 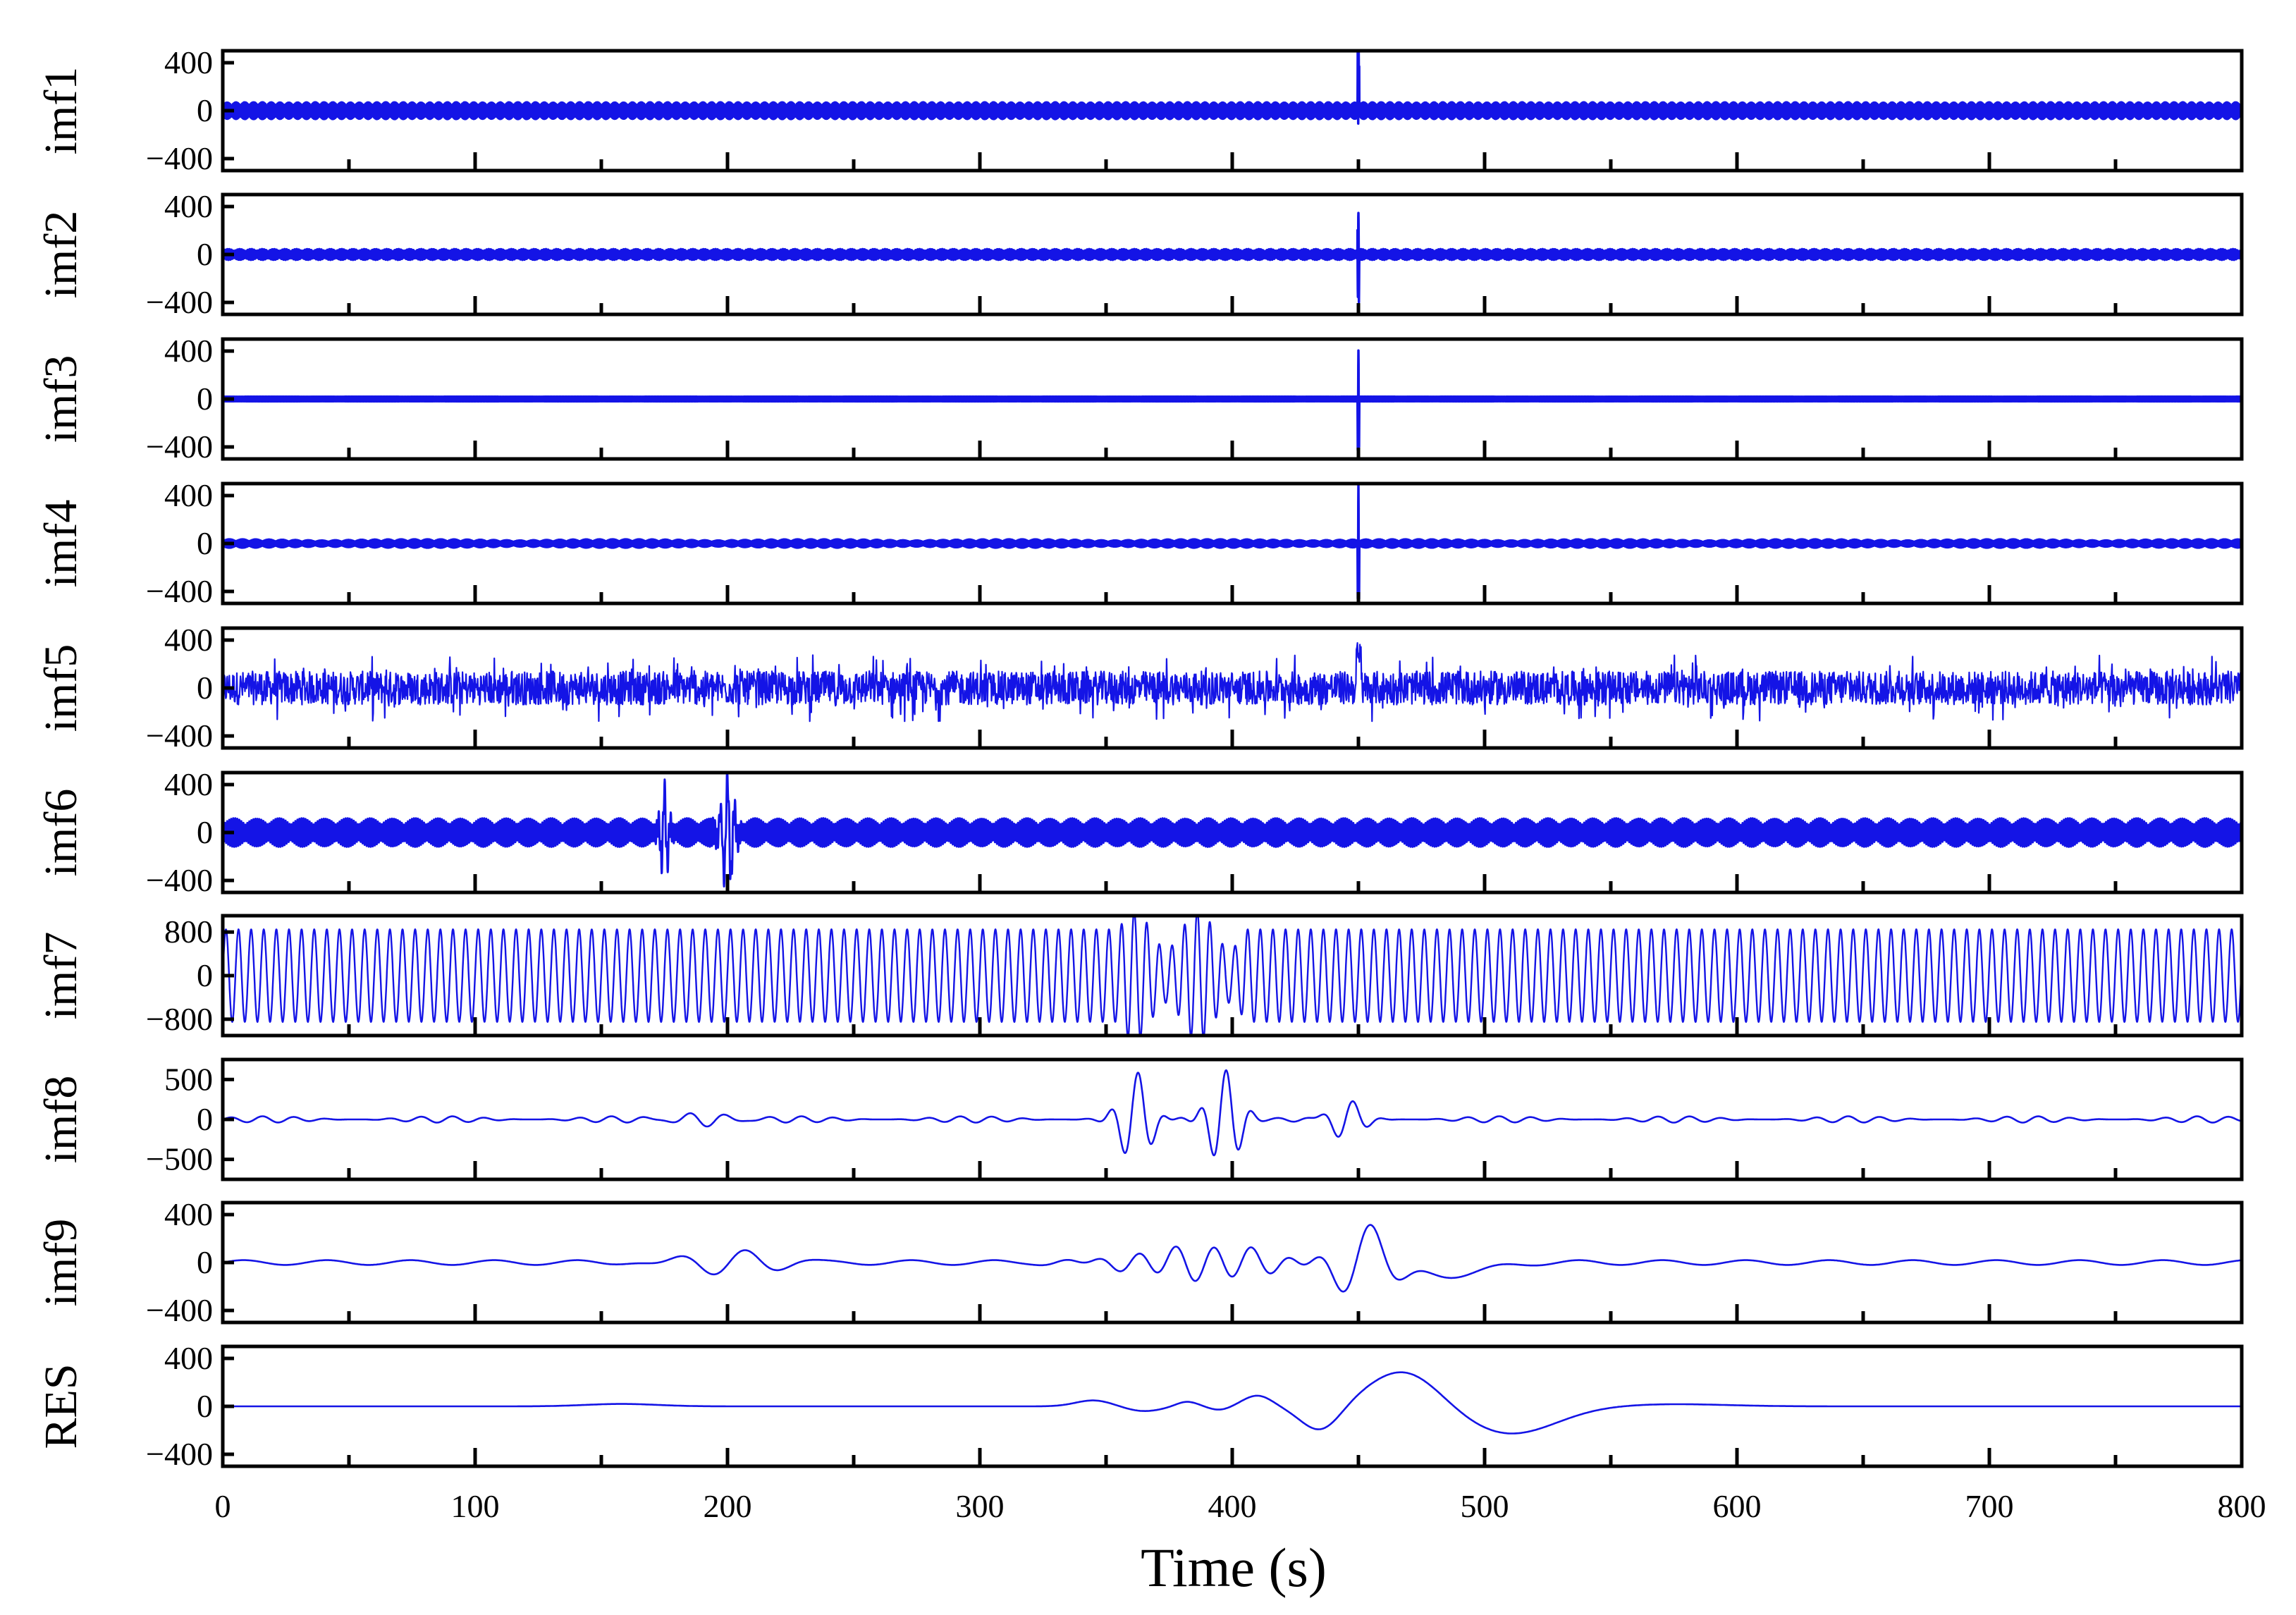 I want to click on y-axis-label-imf1: imf1, so click(x=61, y=111).